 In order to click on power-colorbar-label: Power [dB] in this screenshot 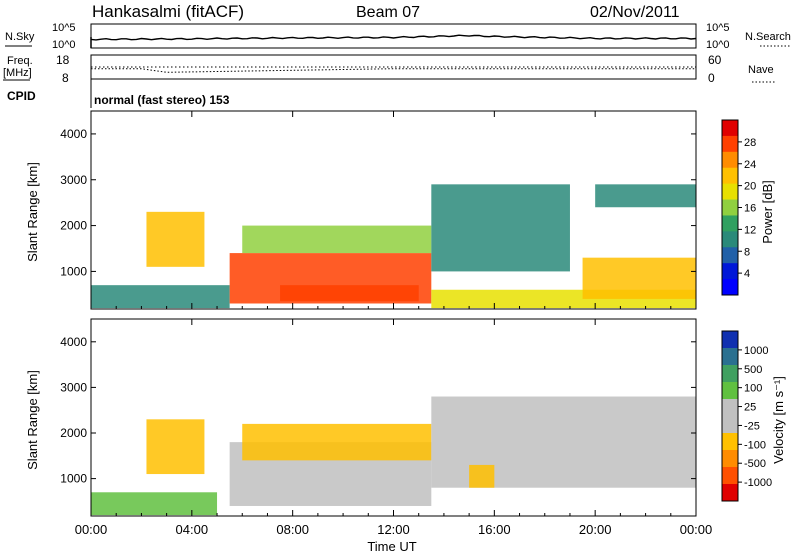, I will do `click(767, 212)`.